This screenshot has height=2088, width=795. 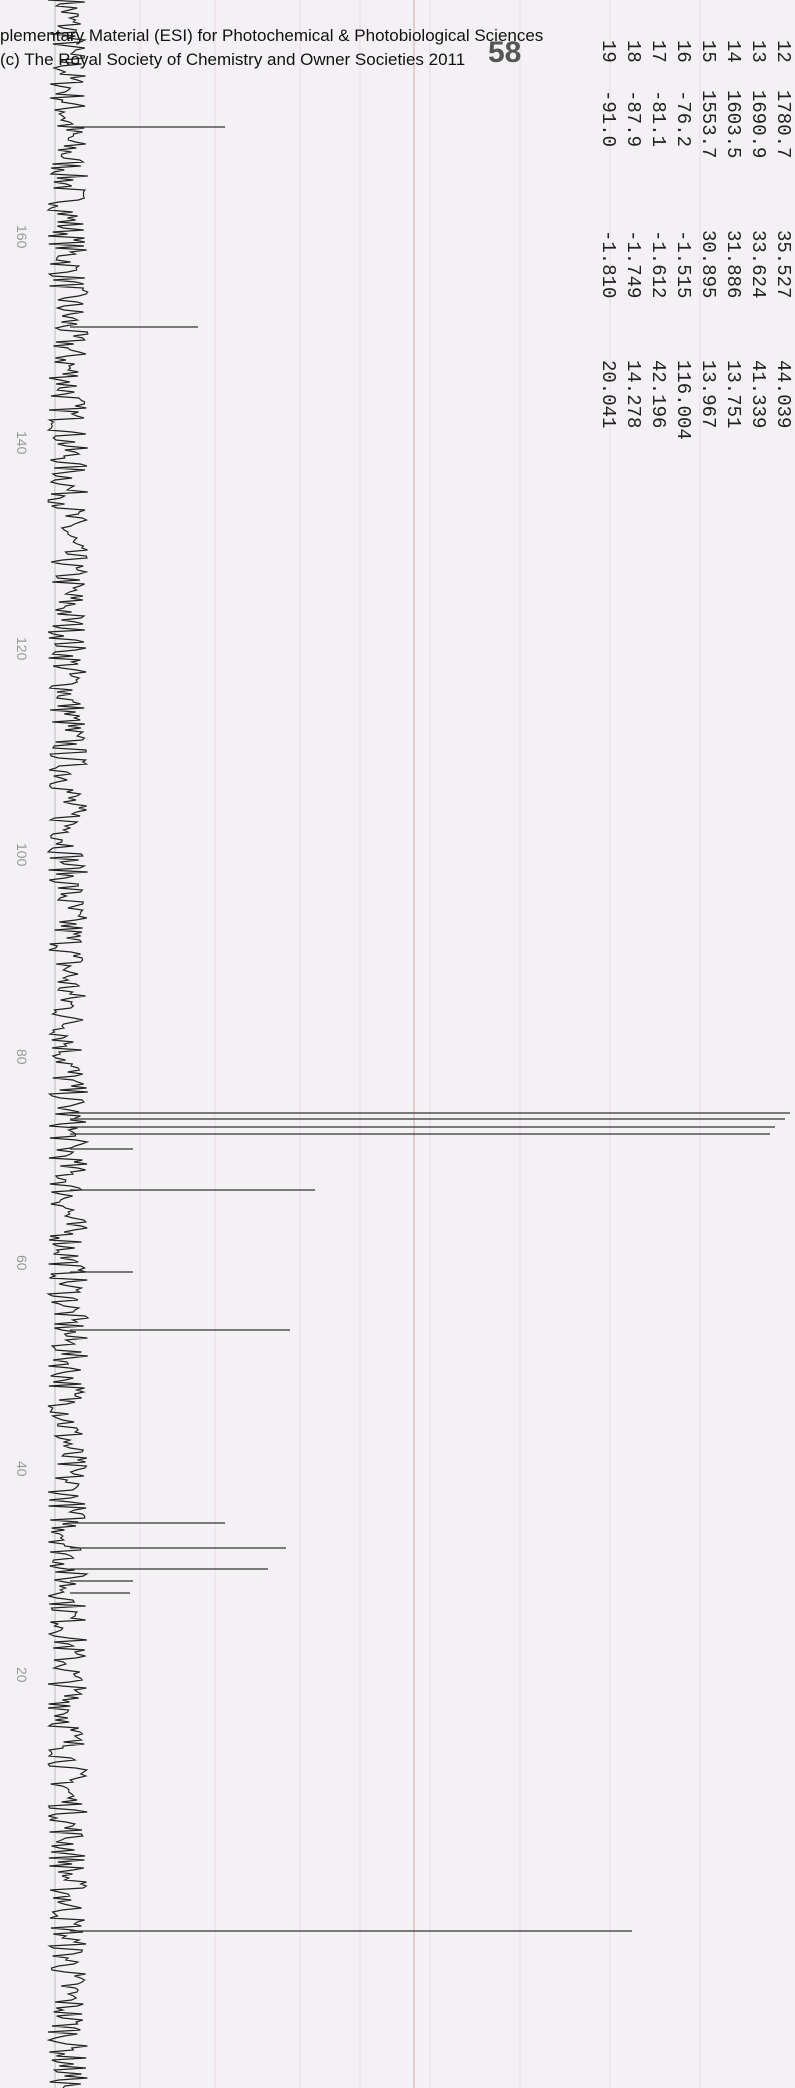 What do you see at coordinates (633, 51) in the screenshot?
I see `peak-cell: 18` at bounding box center [633, 51].